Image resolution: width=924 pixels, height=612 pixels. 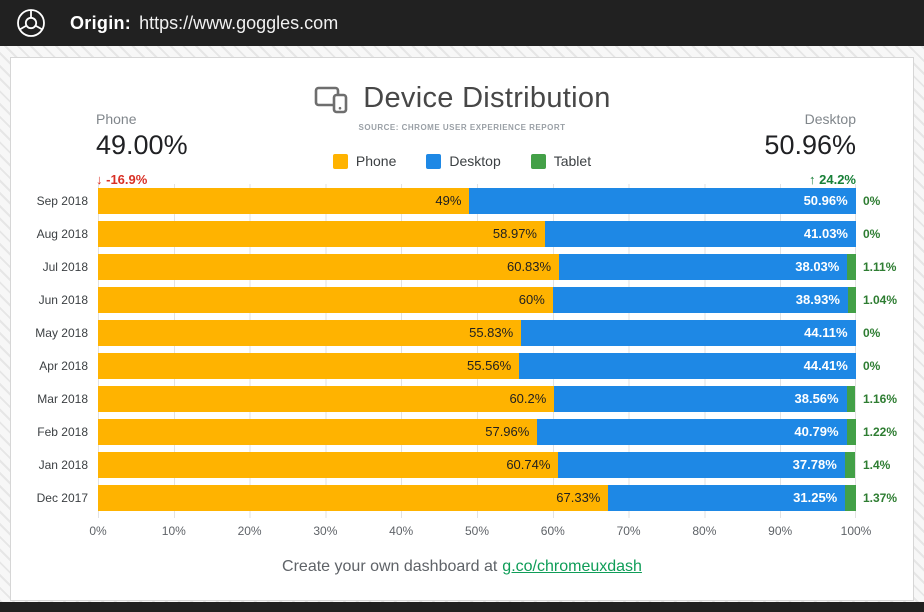 I want to click on phone-delta-value: -16.9%, so click(x=127, y=179).